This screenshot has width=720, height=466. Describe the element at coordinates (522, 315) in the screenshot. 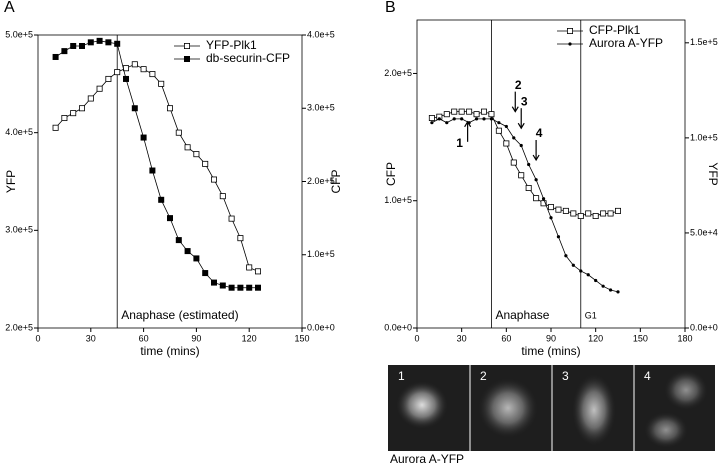

I see `event-label: Anaphase` at that location.